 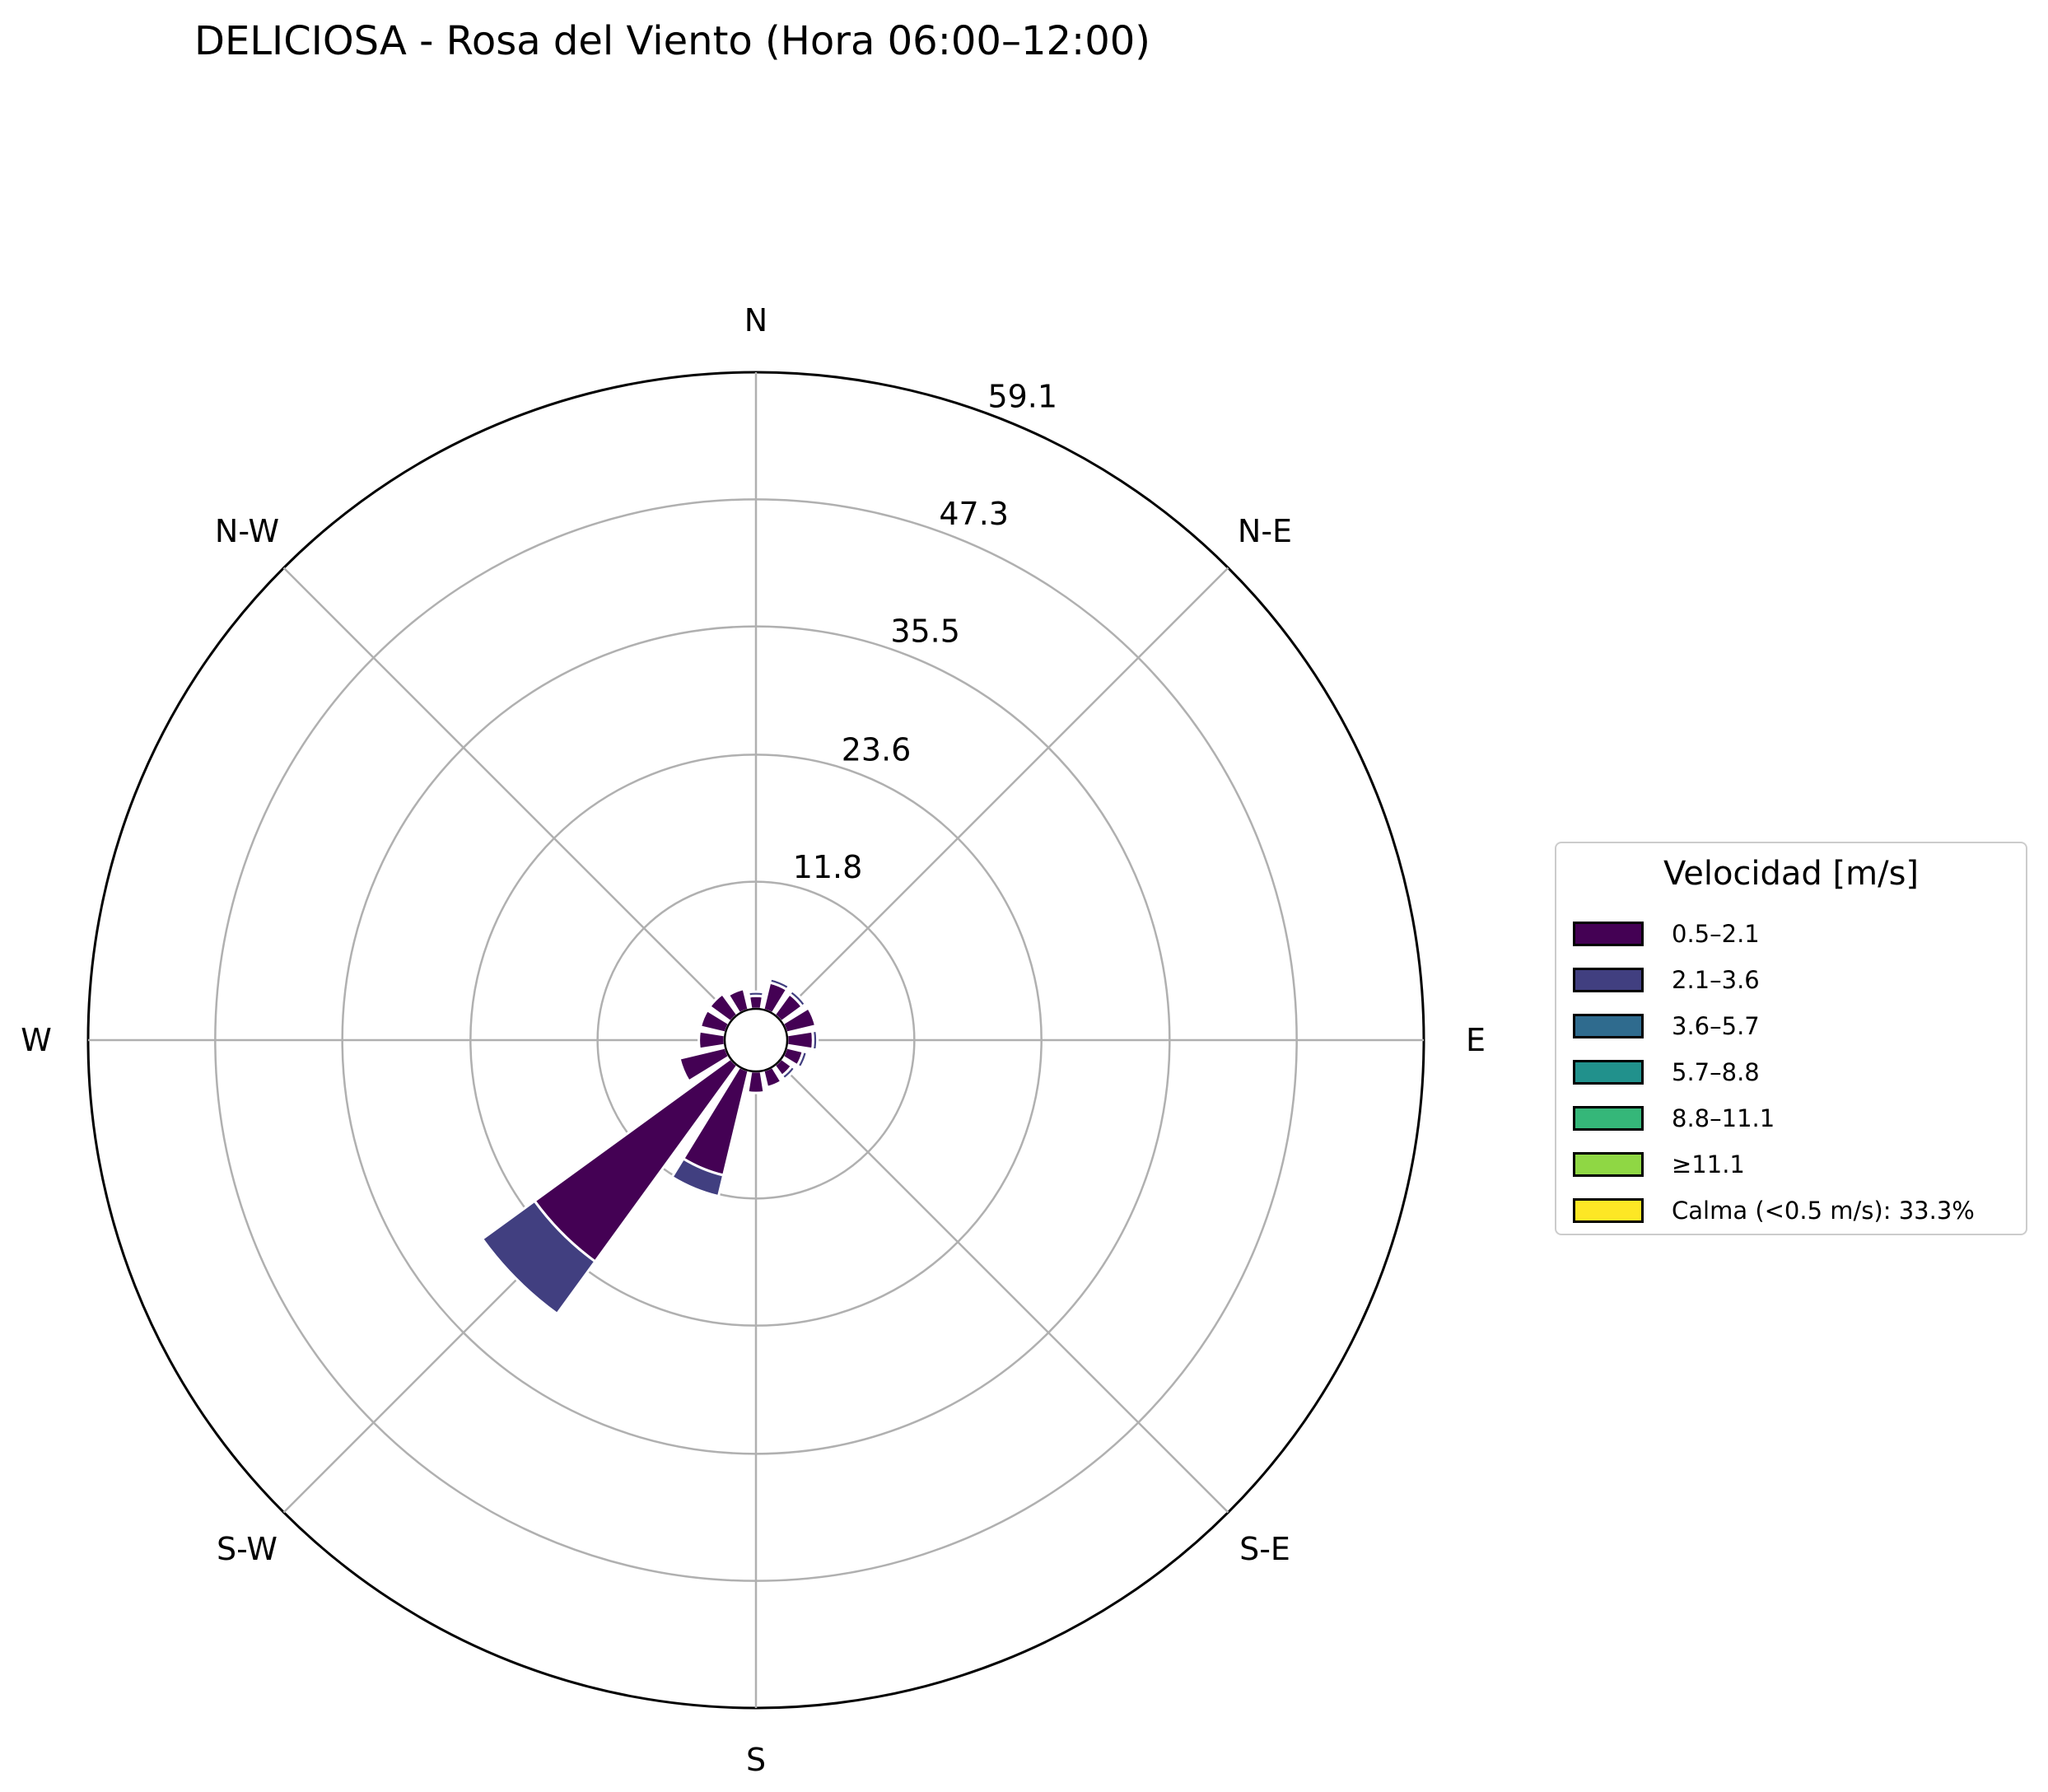 I want to click on legend-label: Calma (<0.5 m/s): 33.3%, so click(x=1823, y=1211).